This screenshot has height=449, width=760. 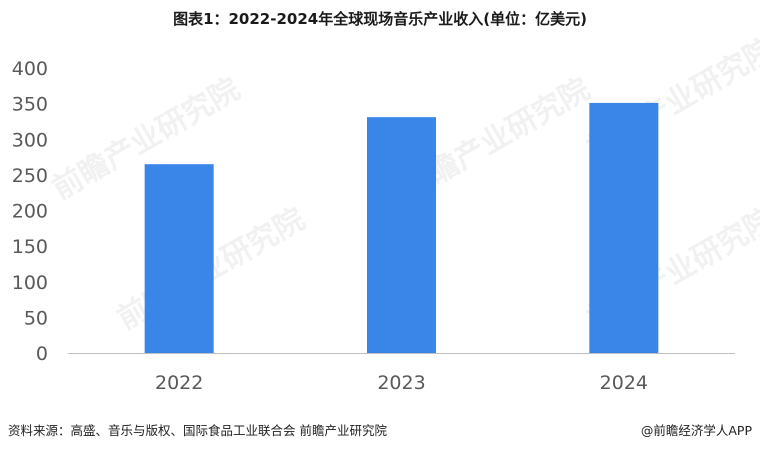 What do you see at coordinates (42, 354) in the screenshot?
I see `y-tick-label: 0` at bounding box center [42, 354].